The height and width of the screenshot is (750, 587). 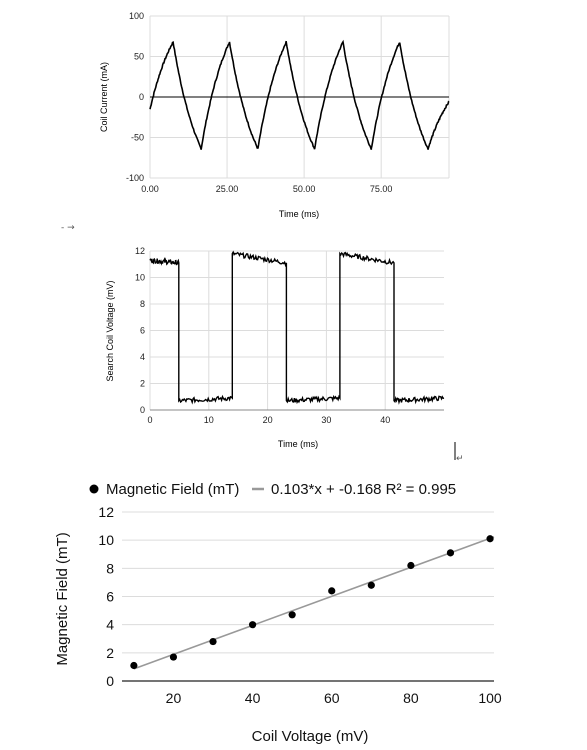 I want to click on c2-xtick-label: 10, so click(x=209, y=420).